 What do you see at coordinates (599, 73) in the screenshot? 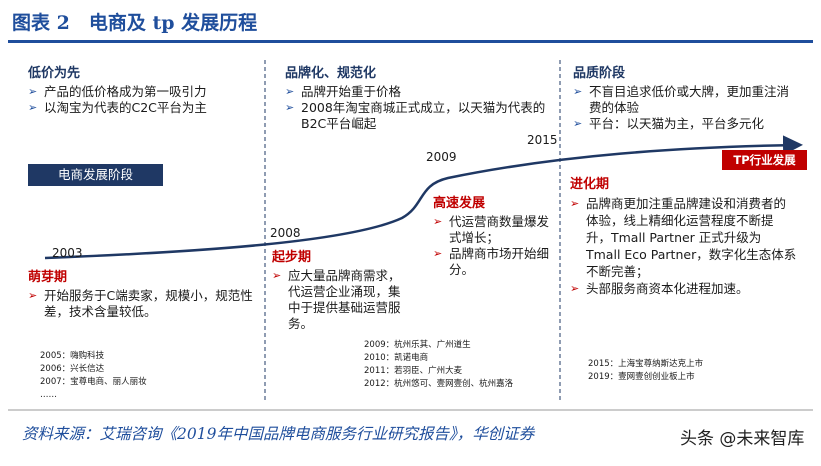
I see `stage-heading: 品质阶段` at bounding box center [599, 73].